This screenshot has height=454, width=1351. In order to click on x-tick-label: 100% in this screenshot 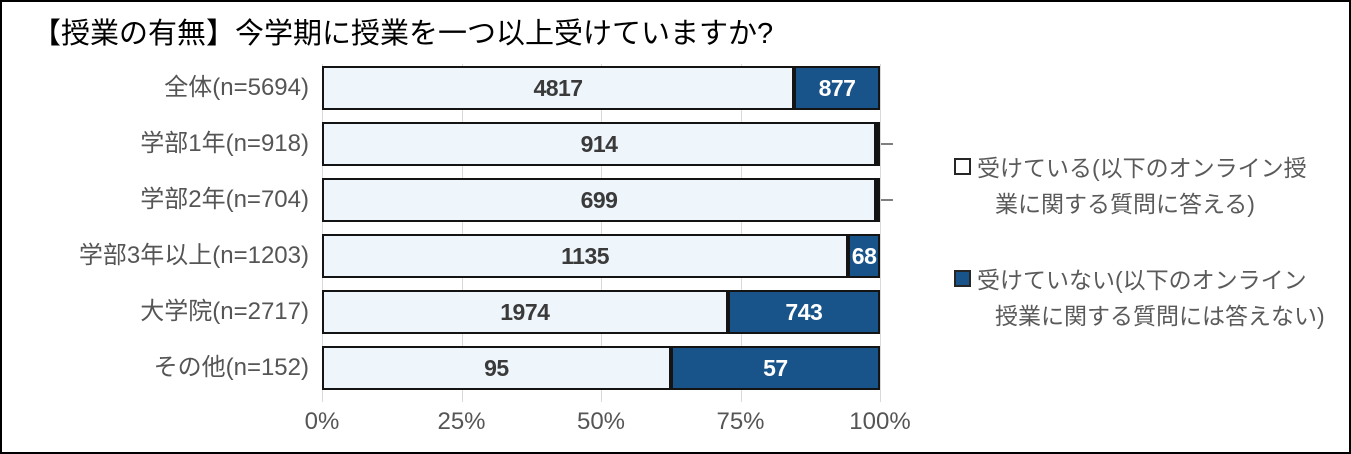, I will do `click(880, 421)`.